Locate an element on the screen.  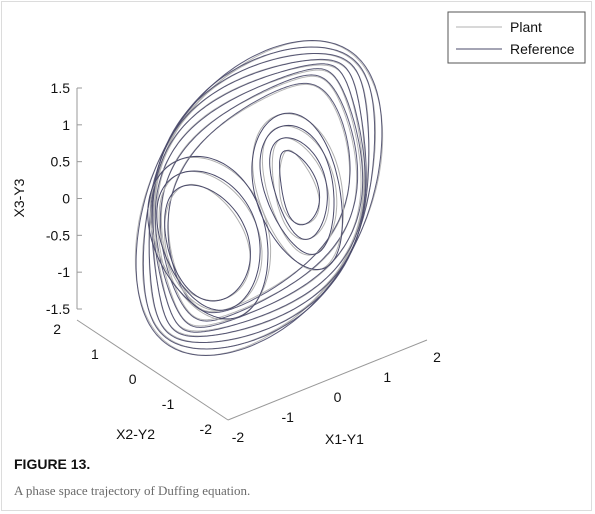
legend-box is located at coordinates (516, 37).